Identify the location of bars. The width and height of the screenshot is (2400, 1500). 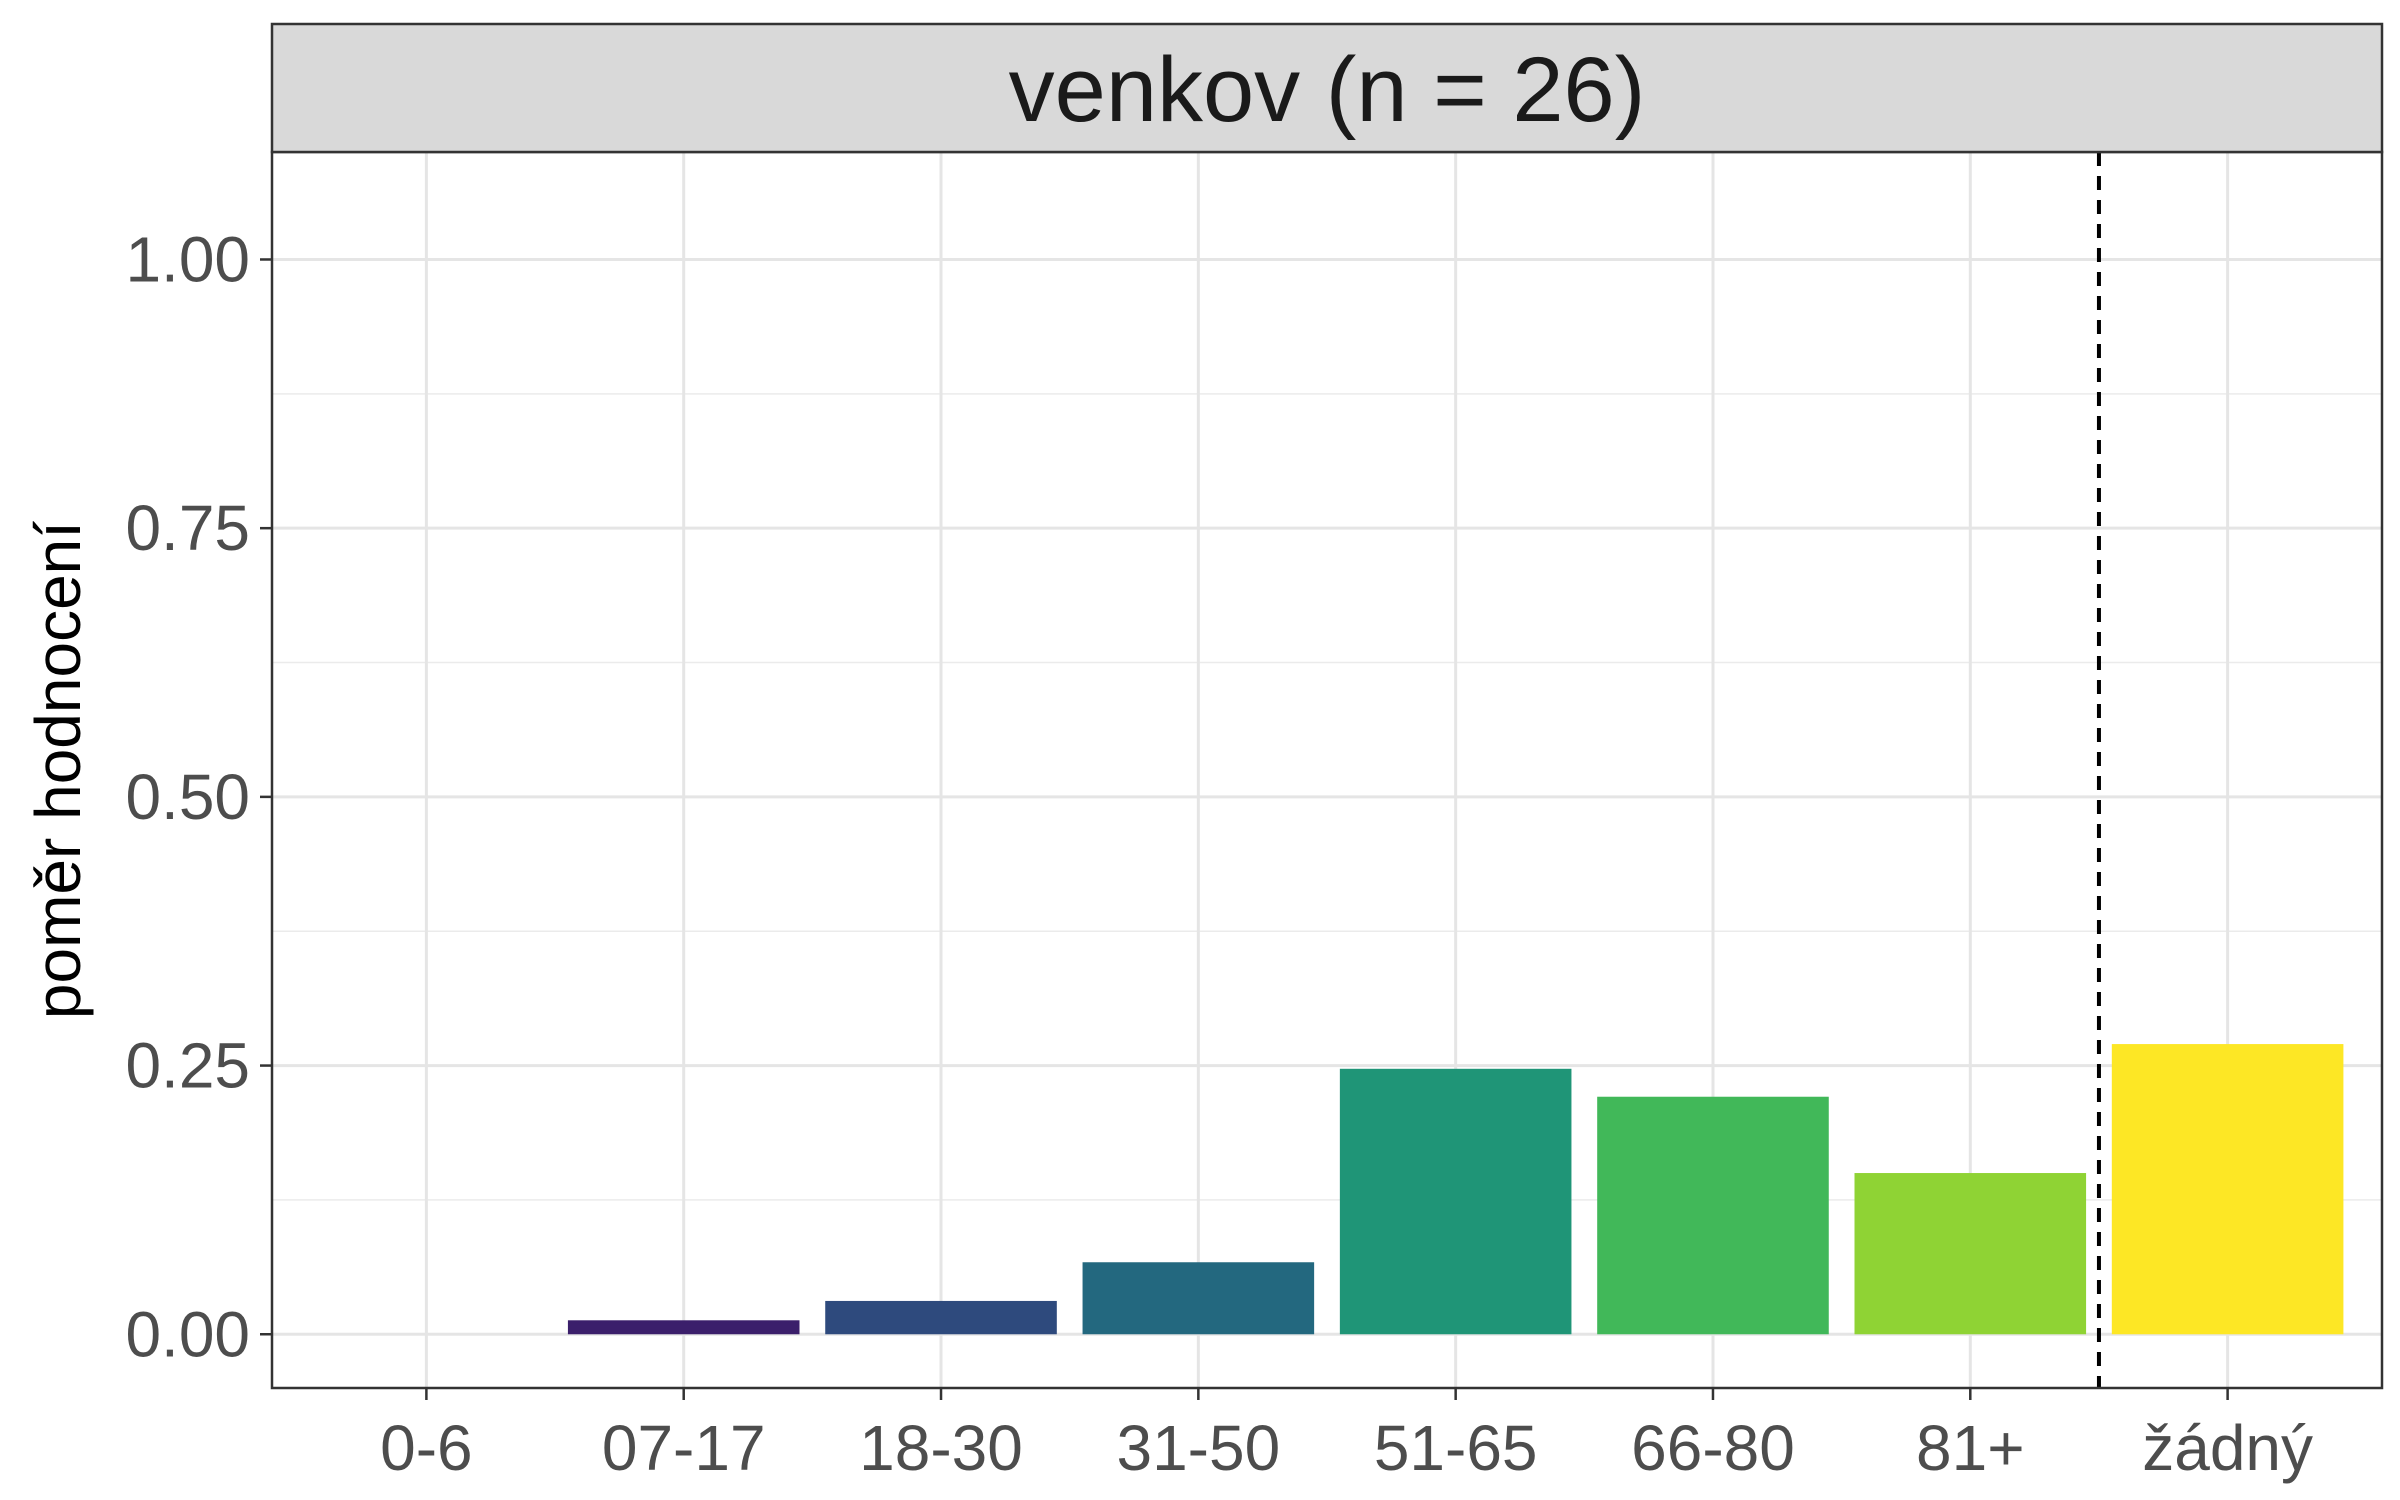
(1455, 1189).